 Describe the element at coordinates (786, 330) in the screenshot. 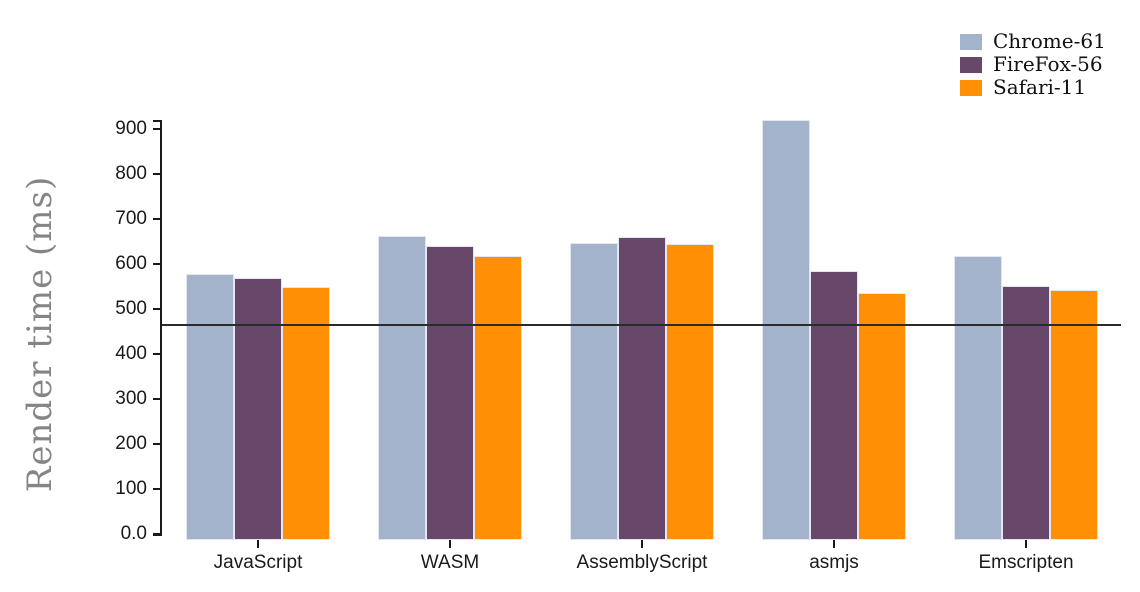

I see `bar-chrome-61-asmjs` at that location.